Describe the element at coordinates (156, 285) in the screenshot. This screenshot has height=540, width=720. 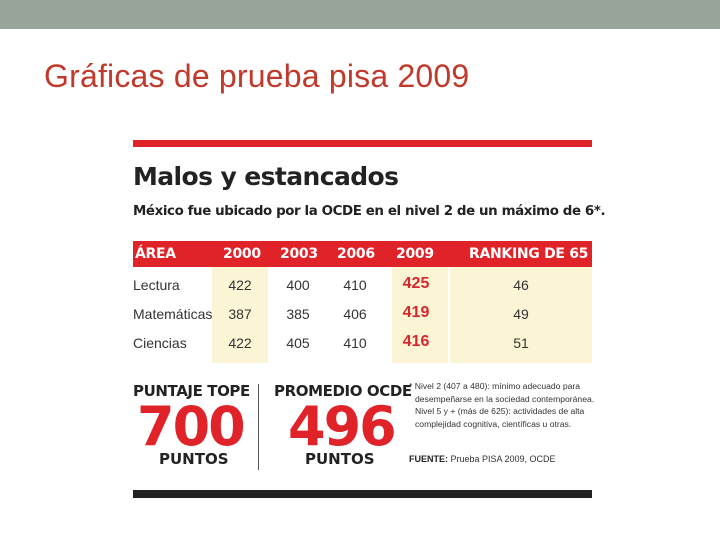
I see `cell-area: Lectura` at that location.